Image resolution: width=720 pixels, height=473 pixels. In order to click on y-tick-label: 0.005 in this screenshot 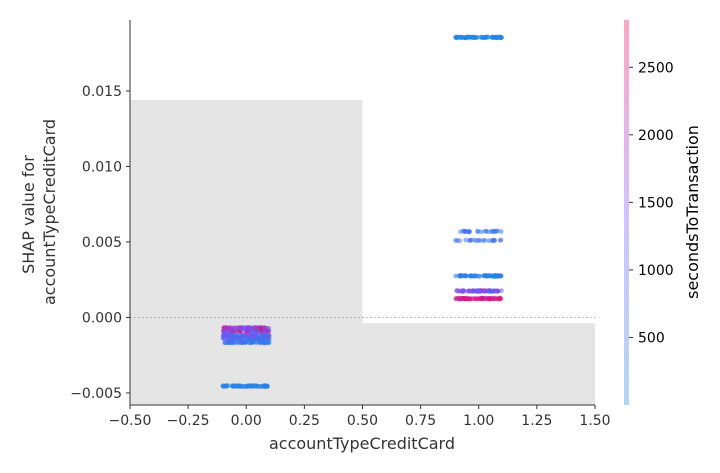, I will do `click(102, 243)`.